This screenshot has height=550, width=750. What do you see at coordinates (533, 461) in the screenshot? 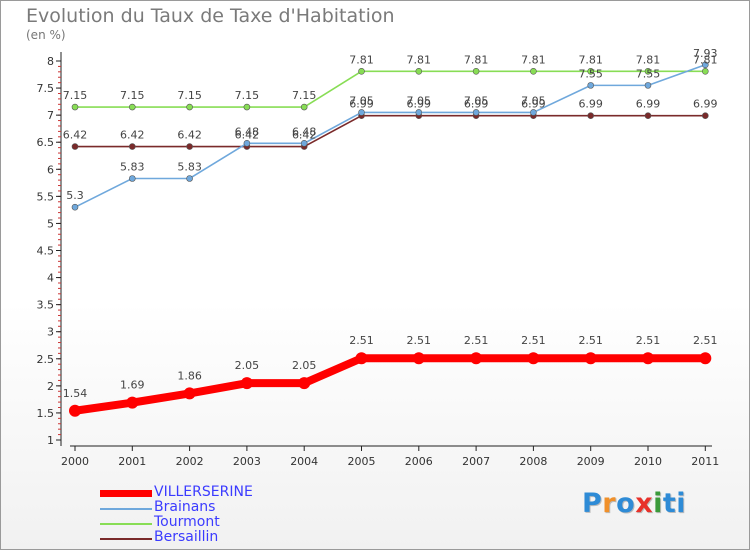
I see `x-tick-label: 2008` at bounding box center [533, 461].